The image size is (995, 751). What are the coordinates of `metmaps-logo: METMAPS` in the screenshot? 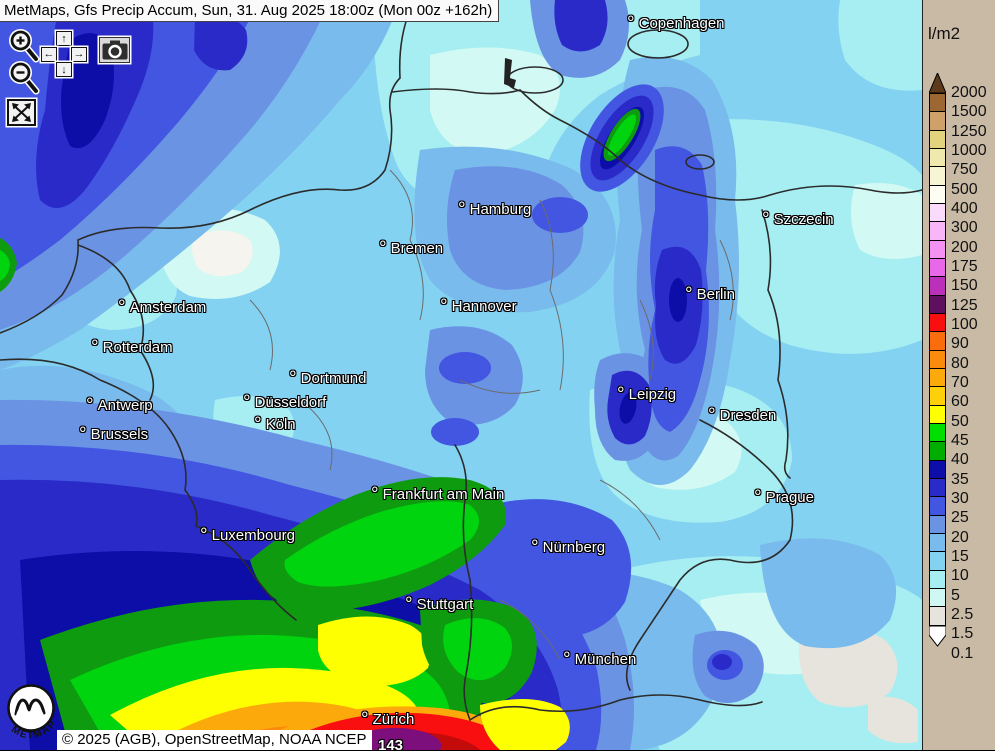 It's located at (31, 711).